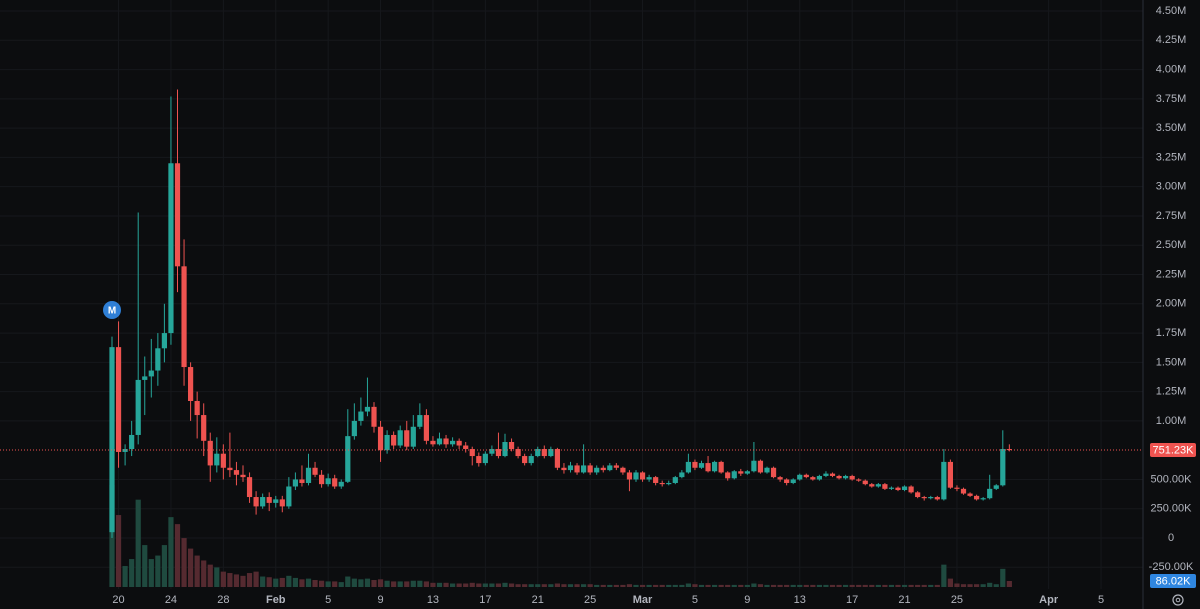 This screenshot has height=609, width=1200. I want to click on y-tick-label: 1.00M, so click(1171, 421).